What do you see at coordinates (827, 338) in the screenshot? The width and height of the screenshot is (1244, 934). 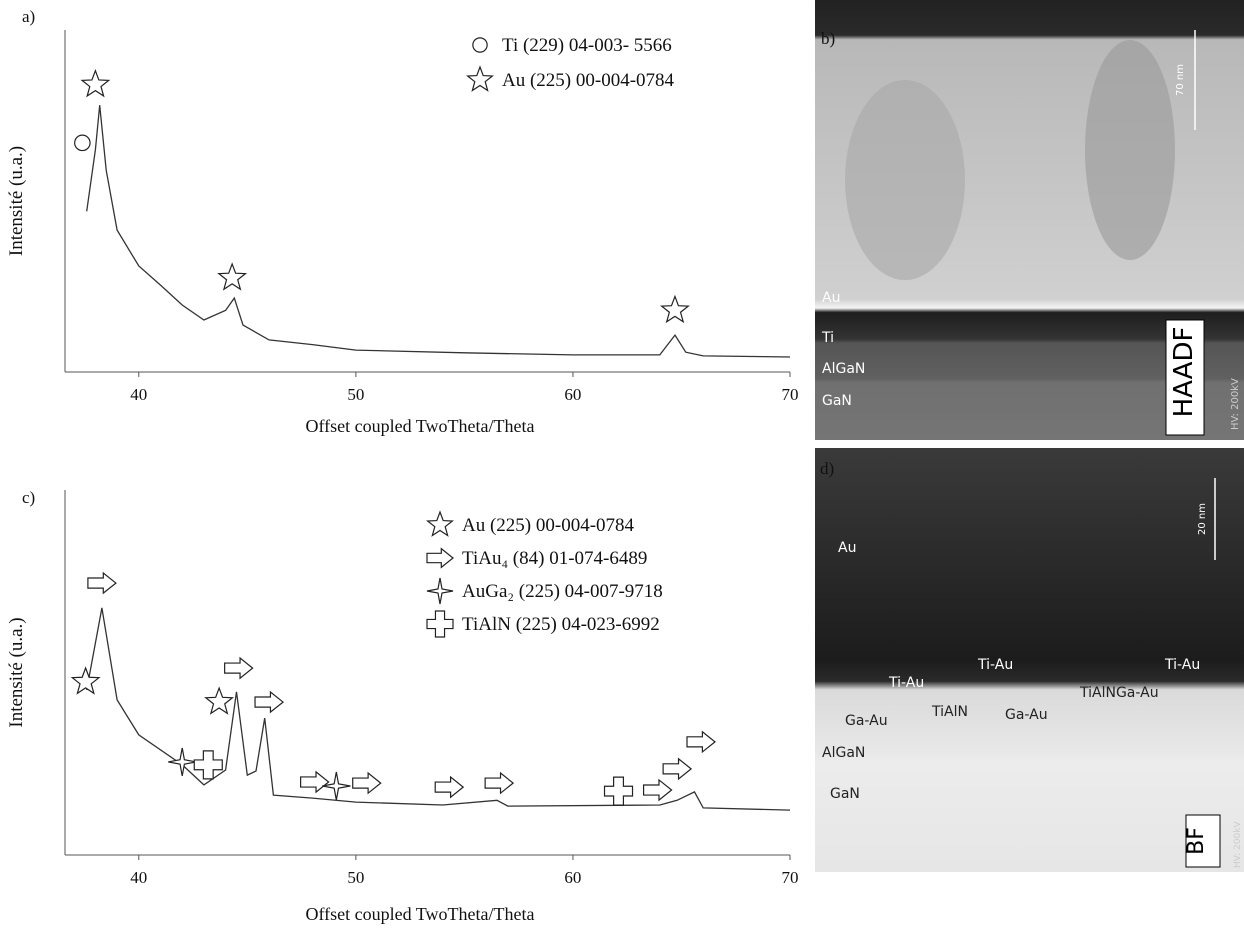 I see `region-label: Ti` at bounding box center [827, 338].